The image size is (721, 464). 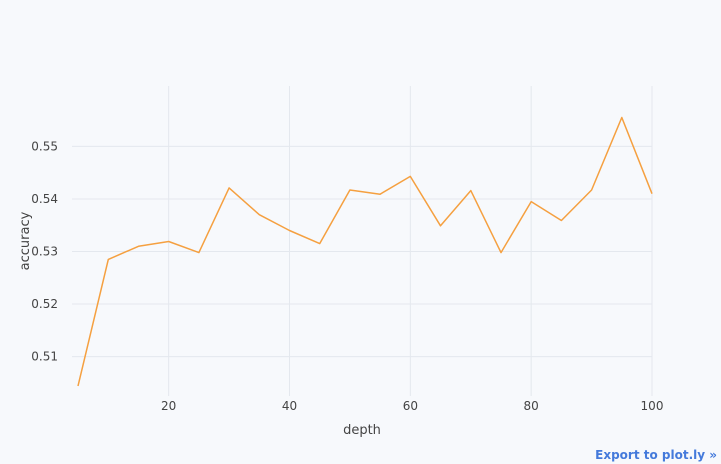 What do you see at coordinates (25, 240) in the screenshot?
I see `y-axis-title: accuracy` at bounding box center [25, 240].